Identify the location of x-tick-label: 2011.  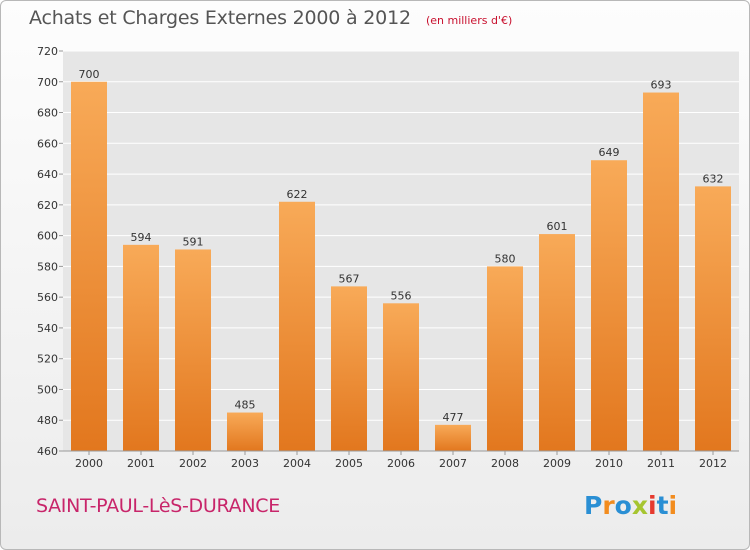
(661, 463).